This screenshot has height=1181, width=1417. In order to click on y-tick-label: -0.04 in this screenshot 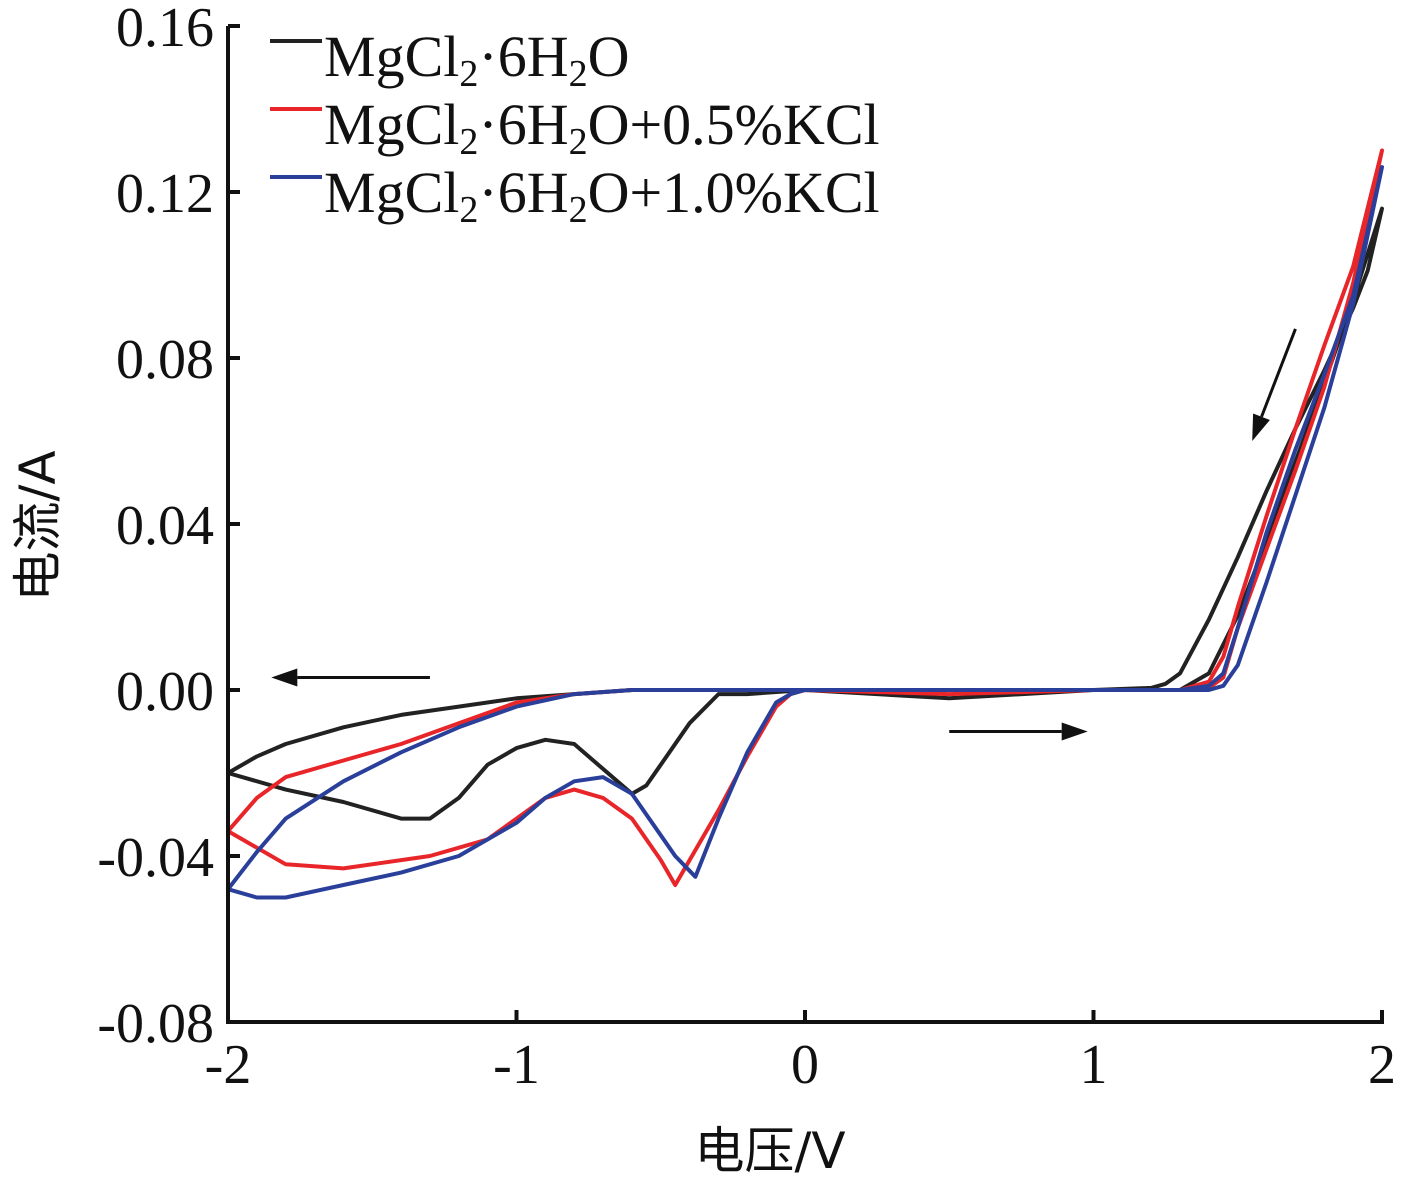, I will do `click(155, 858)`.